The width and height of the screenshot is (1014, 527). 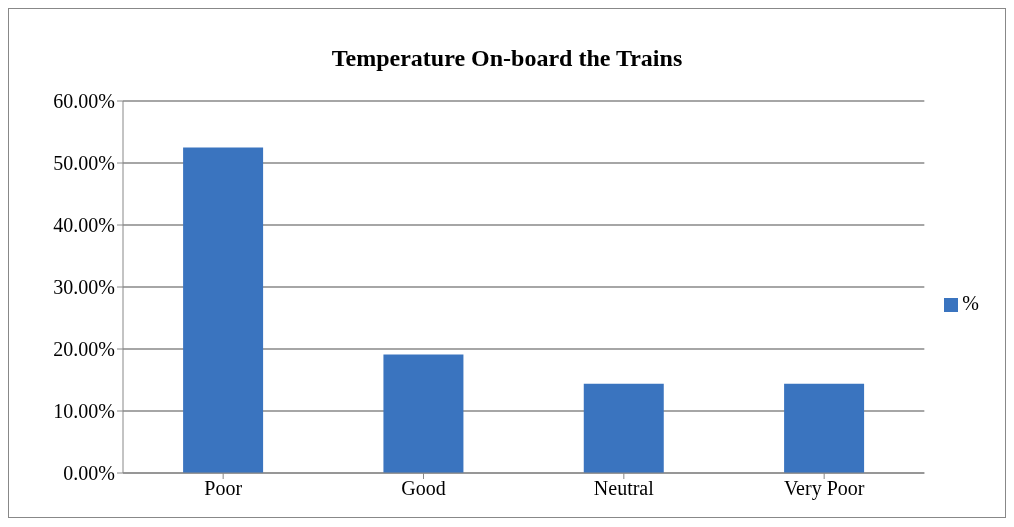 What do you see at coordinates (84, 101) in the screenshot?
I see `y-tick-label: 60.00%` at bounding box center [84, 101].